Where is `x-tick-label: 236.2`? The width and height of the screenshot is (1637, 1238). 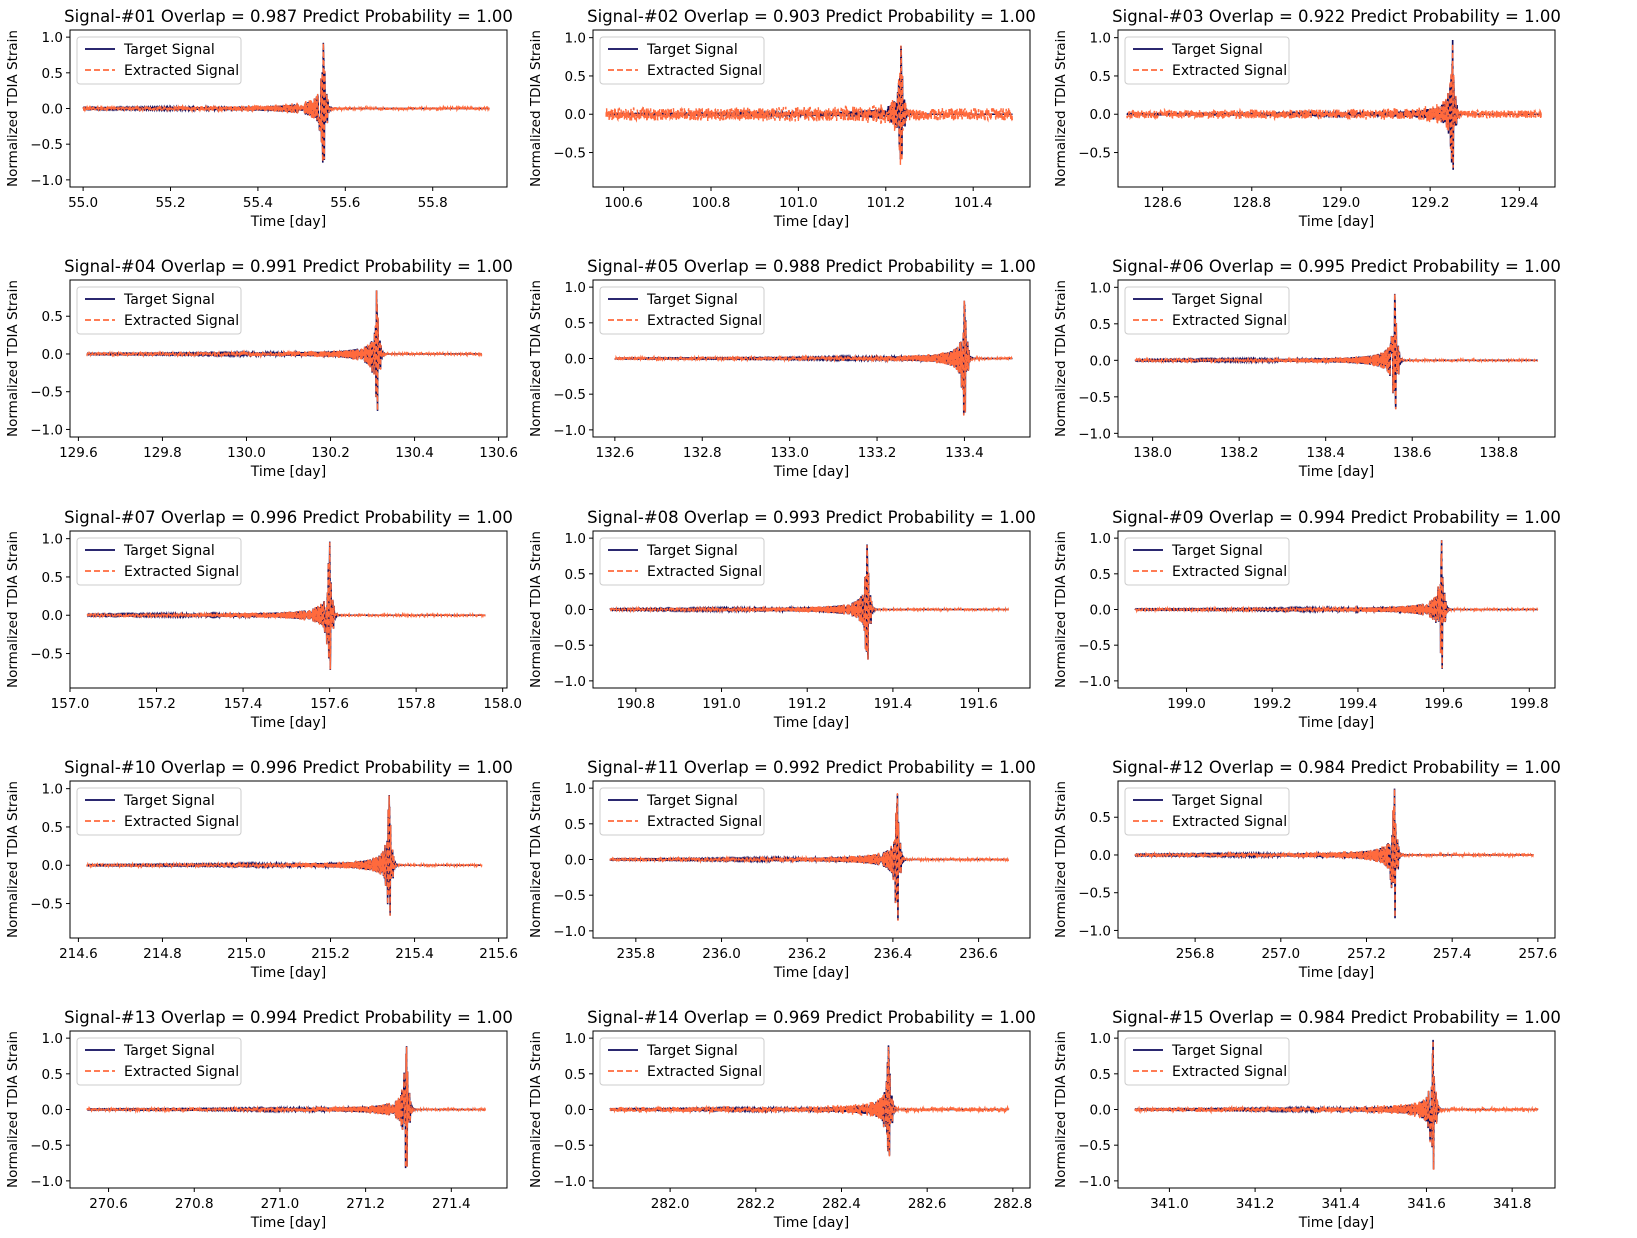 x-tick-label: 236.2 is located at coordinates (807, 954).